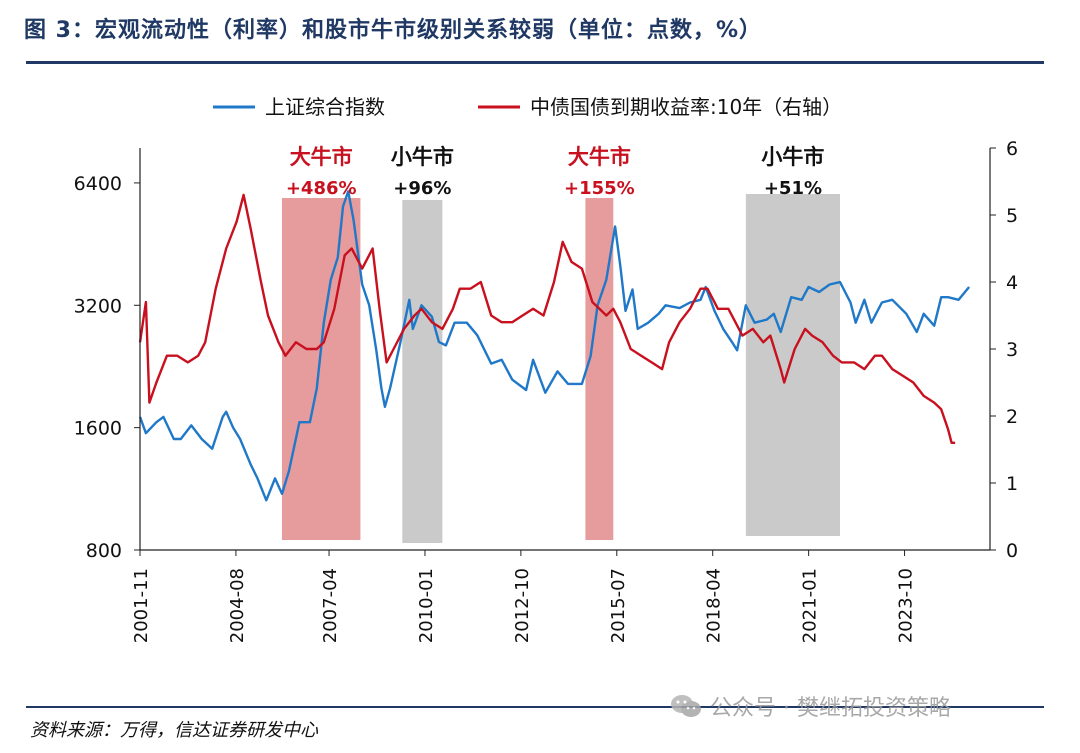 This screenshot has width=1080, height=753. What do you see at coordinates (141, 605) in the screenshot?
I see `x-tick-label-0: 2001-11` at bounding box center [141, 605].